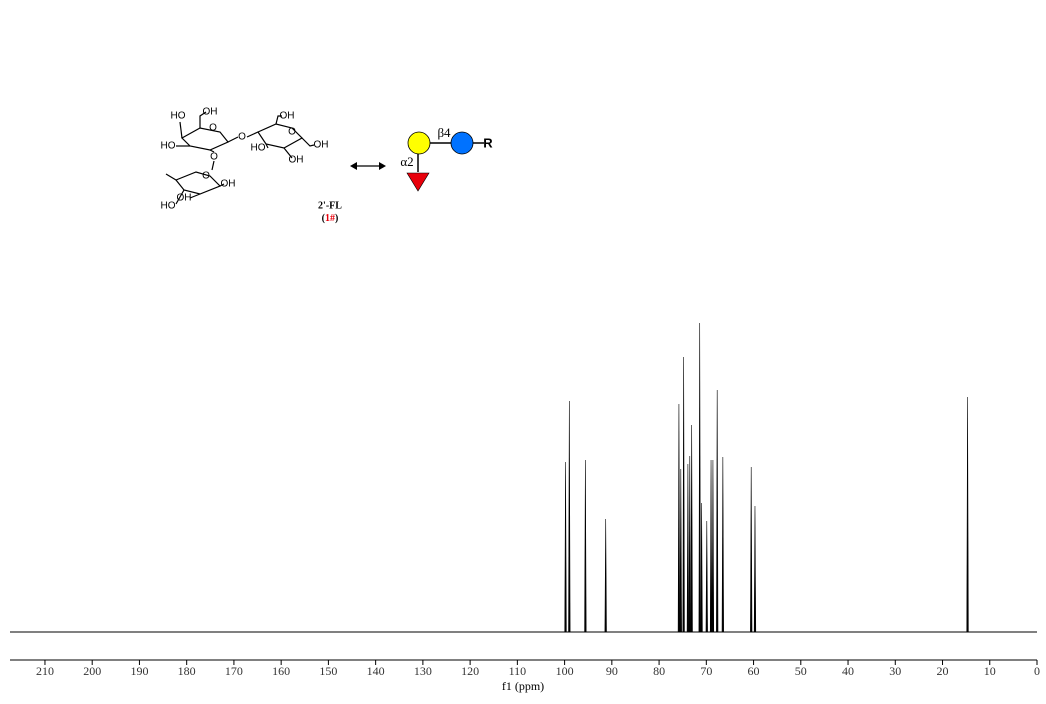  I want to click on x-tick-label: 180, so click(187, 671).